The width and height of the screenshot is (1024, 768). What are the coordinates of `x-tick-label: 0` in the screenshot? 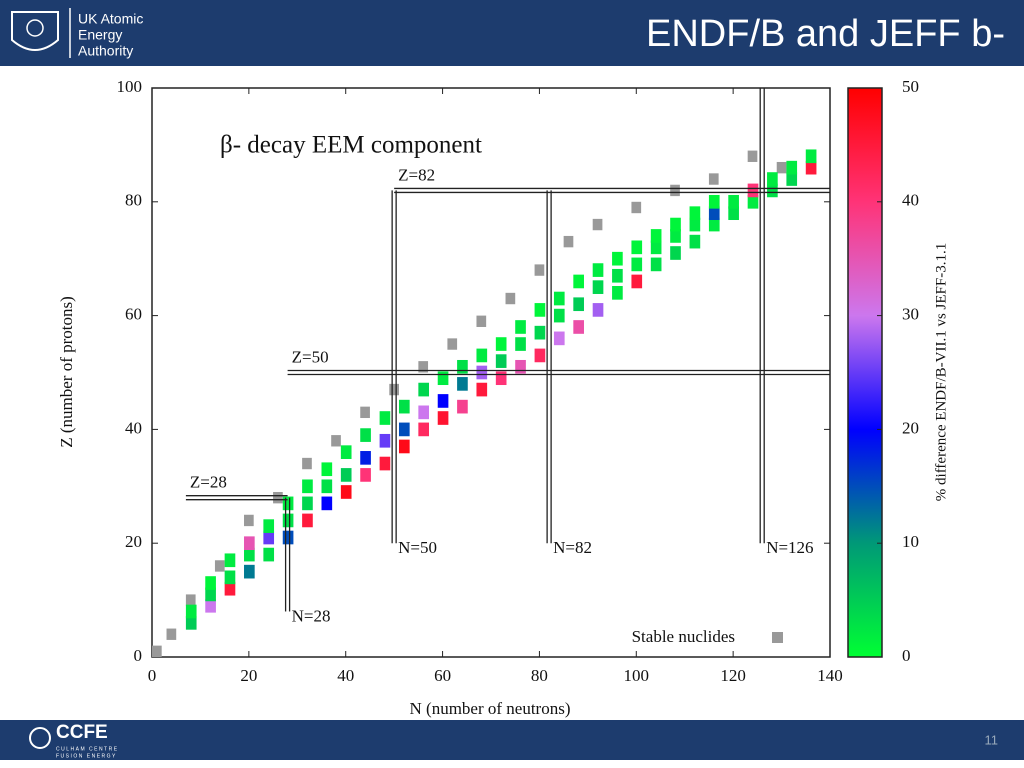 It's located at (152, 675).